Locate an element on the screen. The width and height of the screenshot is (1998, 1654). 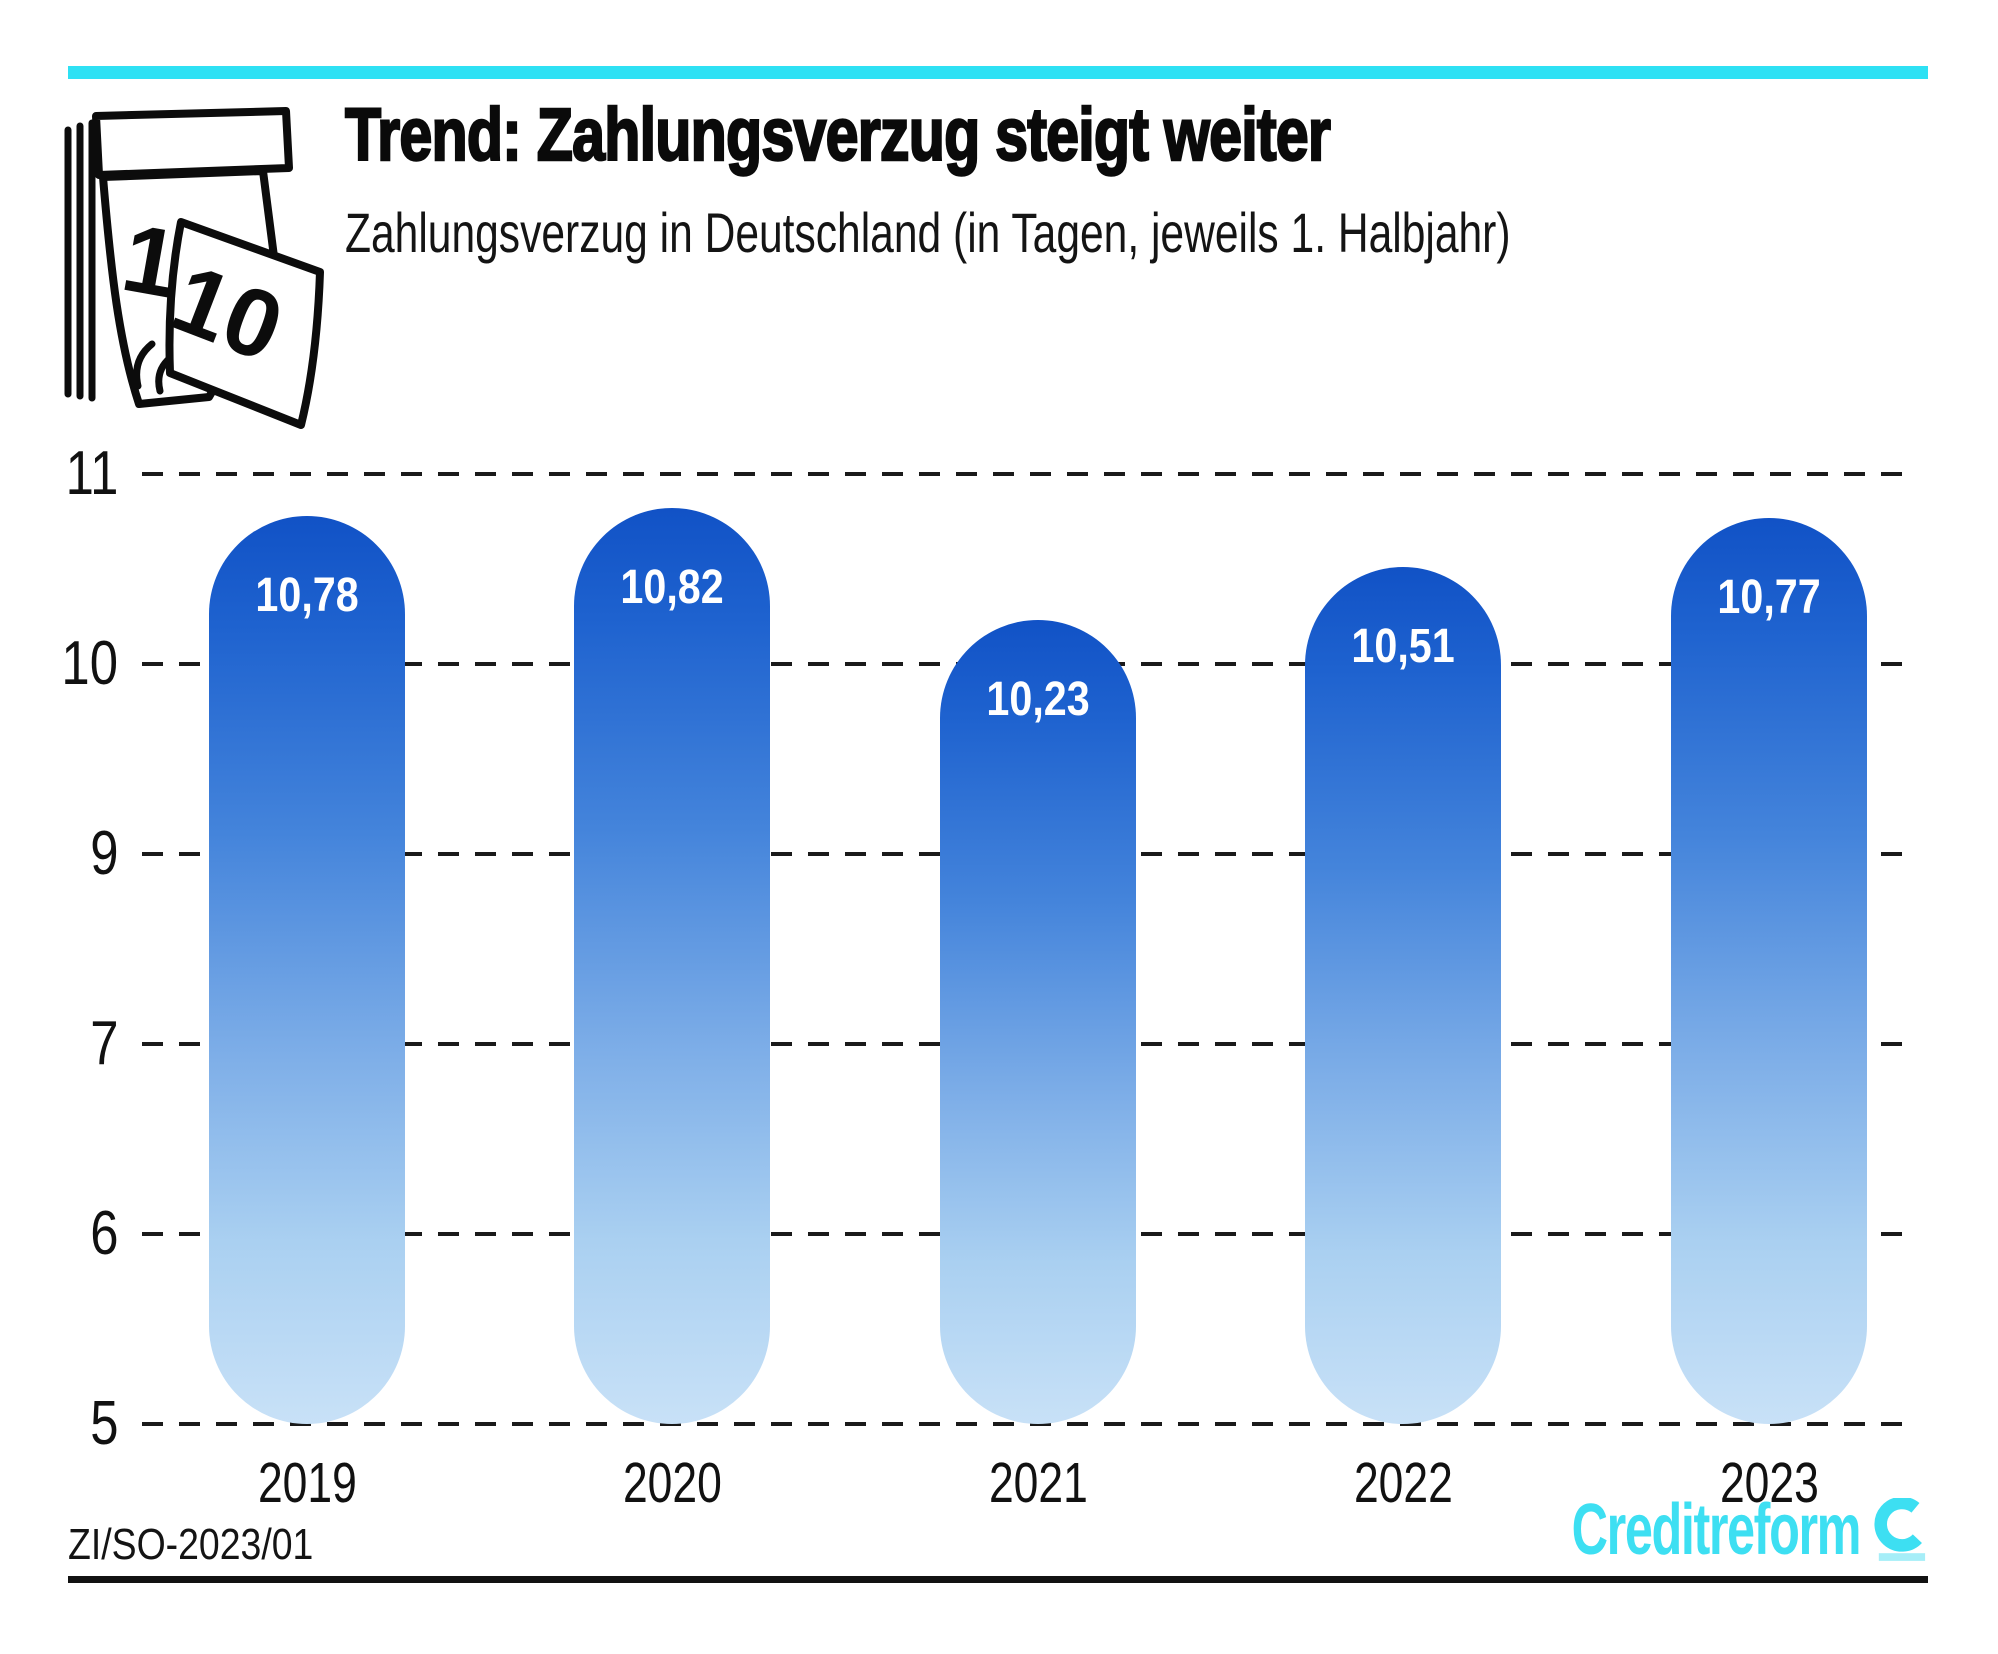
page-title: Trend: Zahlungsverzug steigt weiter is located at coordinates (838, 134).